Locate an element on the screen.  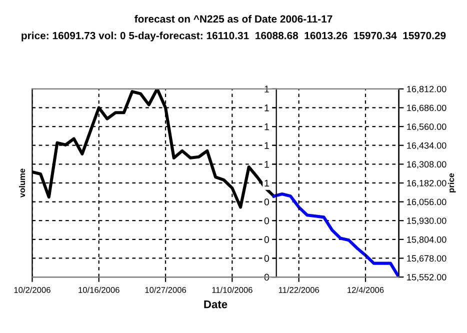
x-tick-label: 11/22/2006 is located at coordinates (299, 289).